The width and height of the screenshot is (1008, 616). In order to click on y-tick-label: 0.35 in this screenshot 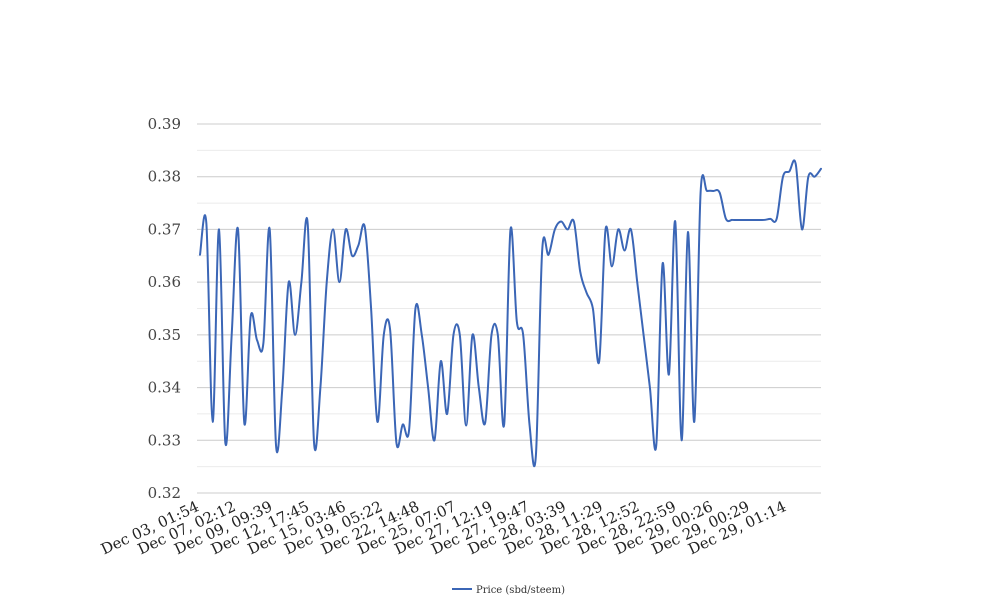, I will do `click(164, 335)`.